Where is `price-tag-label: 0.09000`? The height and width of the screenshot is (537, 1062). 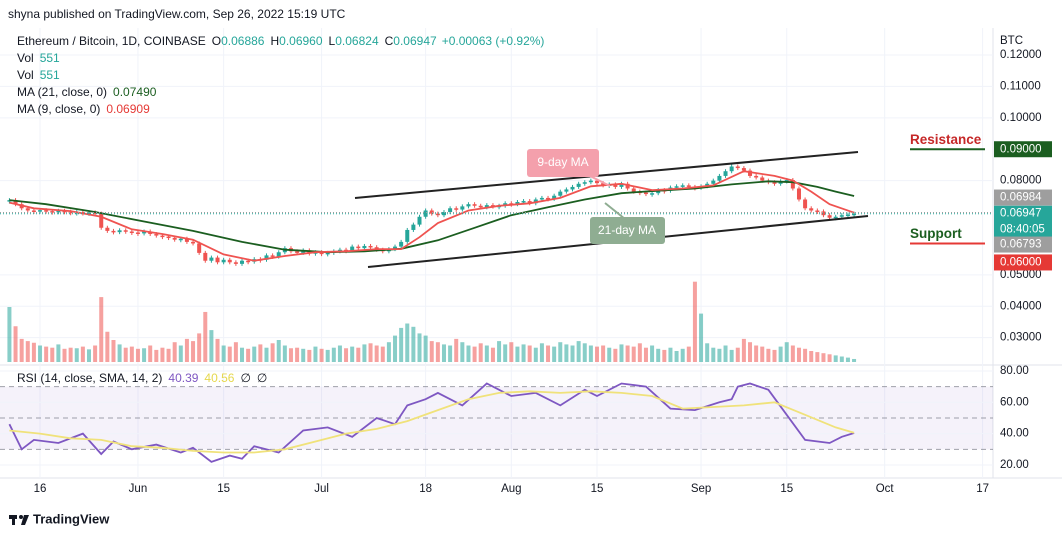
price-tag-label: 0.09000 is located at coordinates (1021, 149).